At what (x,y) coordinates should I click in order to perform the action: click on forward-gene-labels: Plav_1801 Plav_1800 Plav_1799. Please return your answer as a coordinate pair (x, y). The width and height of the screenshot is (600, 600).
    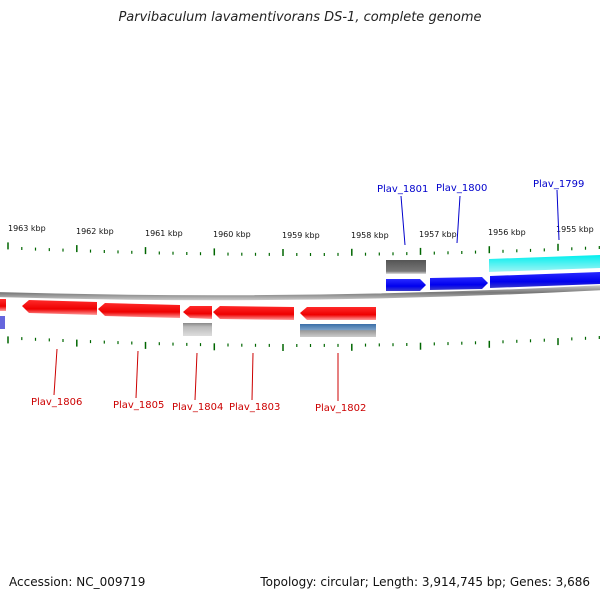
    Looking at the image, I should click on (480, 187).